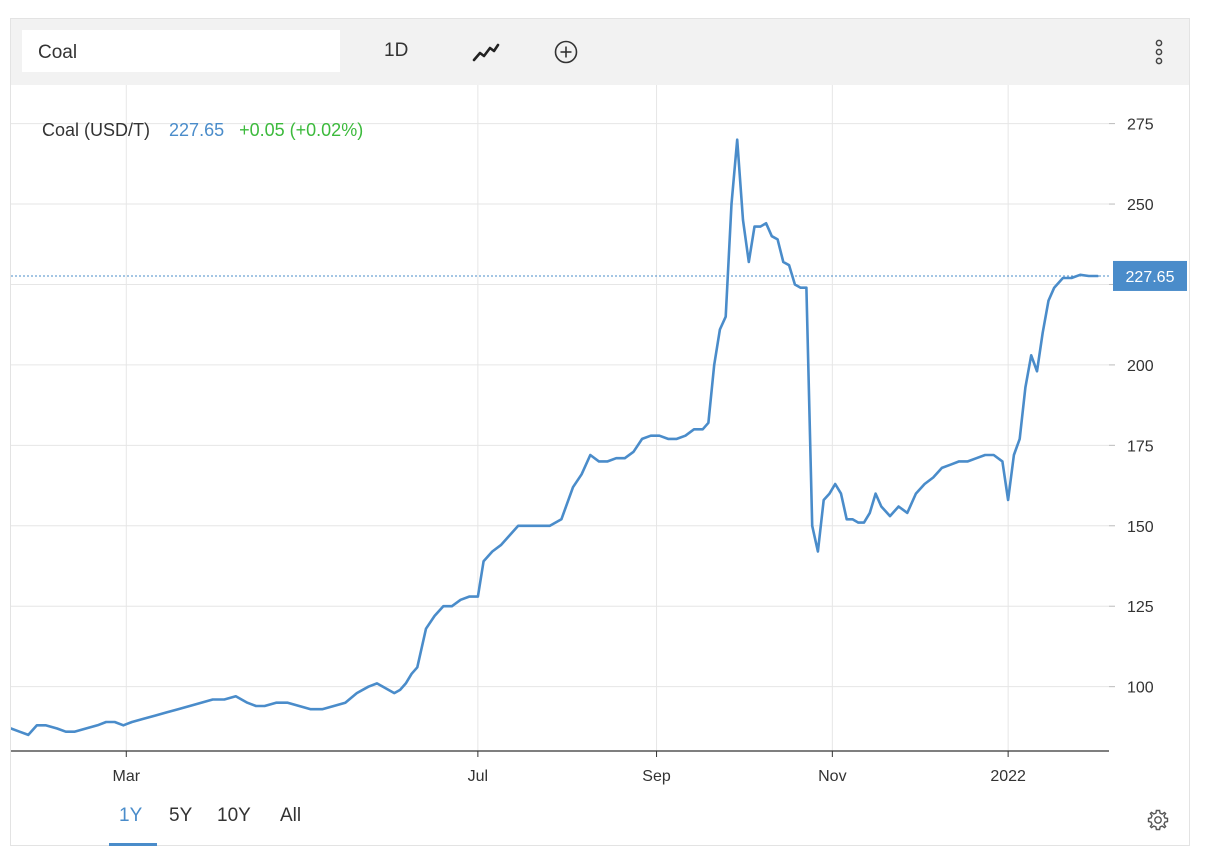 The height and width of the screenshot is (850, 1208). I want to click on last-price-tag-bg, so click(1150, 275).